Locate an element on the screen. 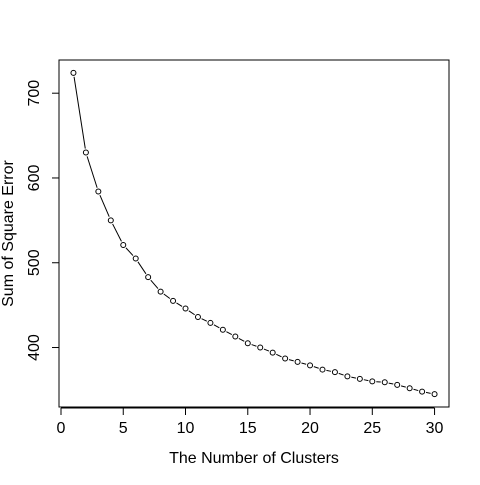 Image resolution: width=480 pixels, height=485 pixels. y-axis-ticks: 400 500 600 700 is located at coordinates (42, 220).